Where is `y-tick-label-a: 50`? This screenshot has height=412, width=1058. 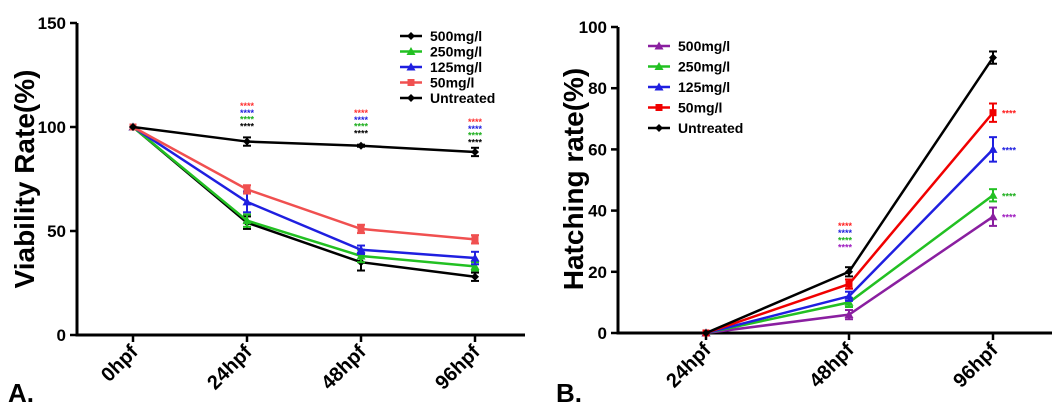 y-tick-label-a: 50 is located at coordinates (56, 231).